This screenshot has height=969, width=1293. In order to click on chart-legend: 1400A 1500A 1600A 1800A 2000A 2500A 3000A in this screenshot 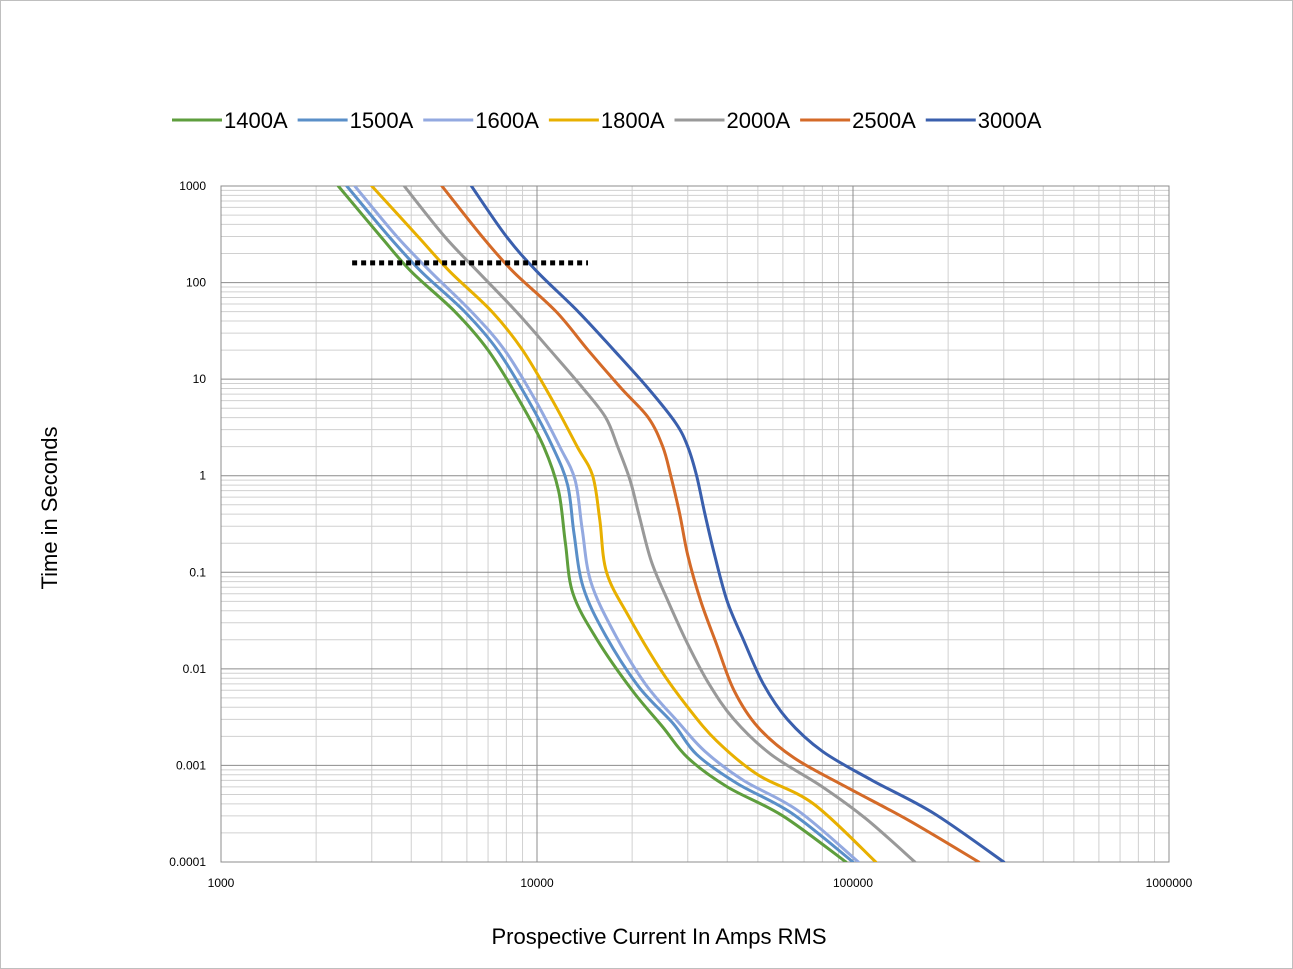, I will do `click(607, 120)`.